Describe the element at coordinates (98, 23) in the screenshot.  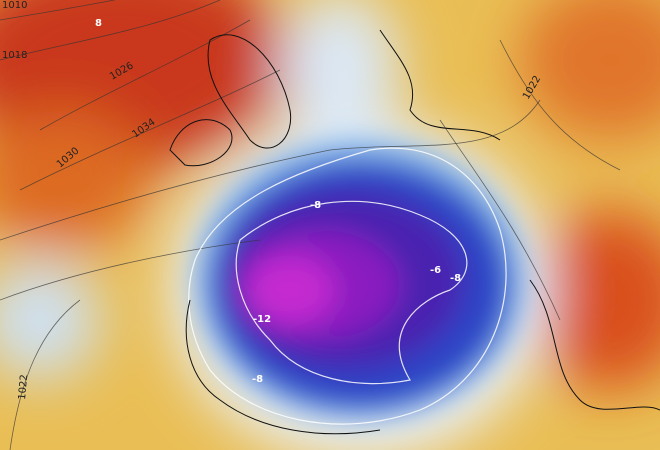
I see `temperature-label: 8` at that location.